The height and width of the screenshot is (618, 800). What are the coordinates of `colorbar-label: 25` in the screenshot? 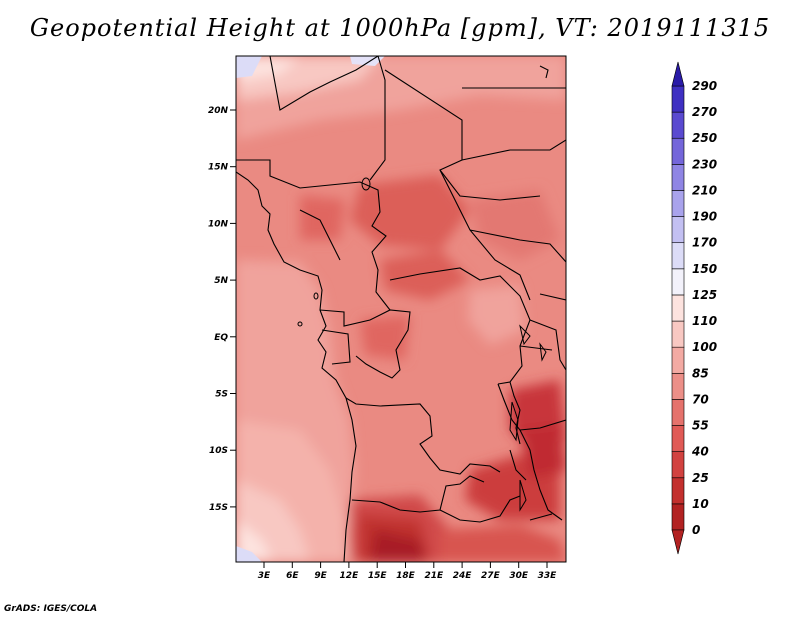 It's located at (700, 478).